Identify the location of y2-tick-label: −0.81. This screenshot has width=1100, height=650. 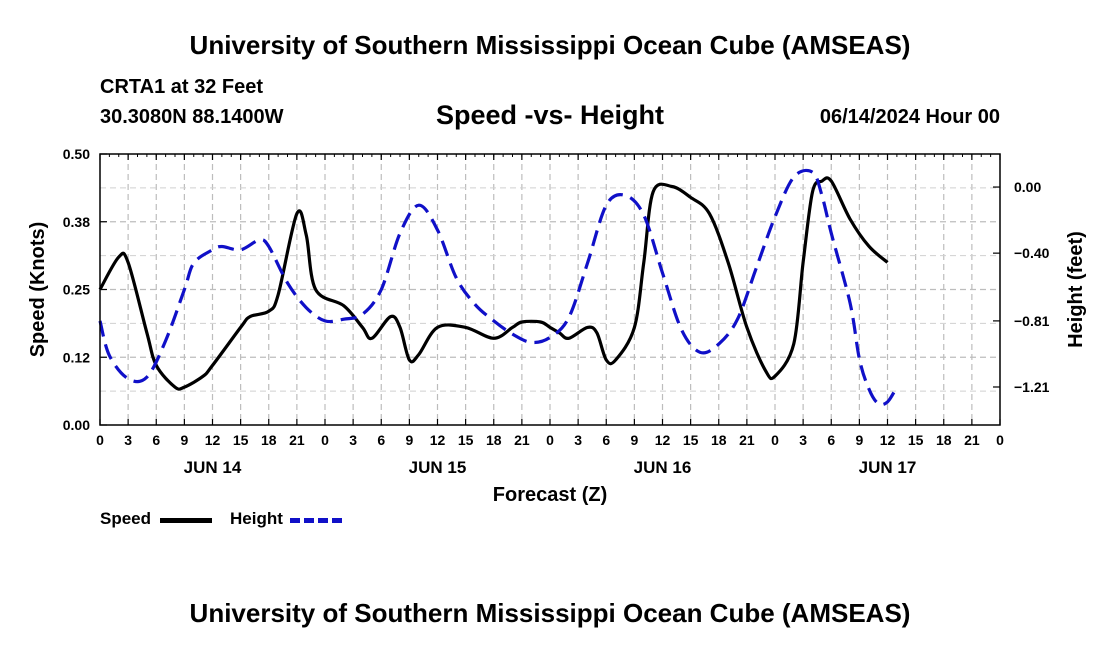
(1032, 321).